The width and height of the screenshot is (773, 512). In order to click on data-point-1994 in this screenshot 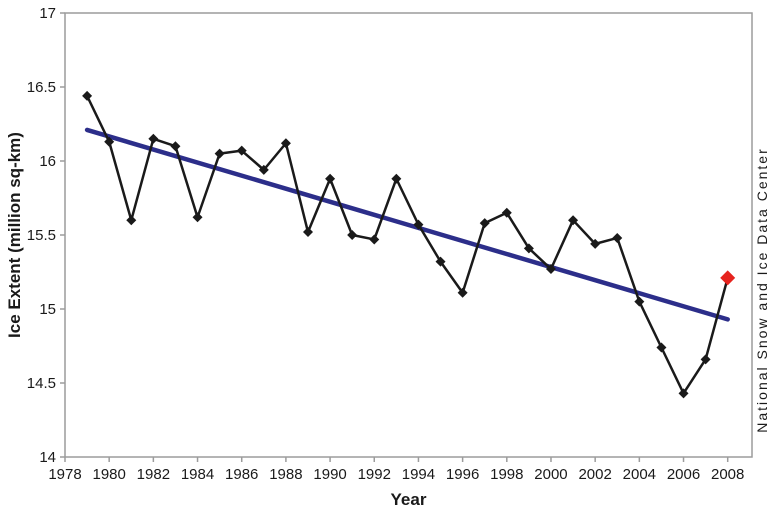, I will do `click(418, 224)`.